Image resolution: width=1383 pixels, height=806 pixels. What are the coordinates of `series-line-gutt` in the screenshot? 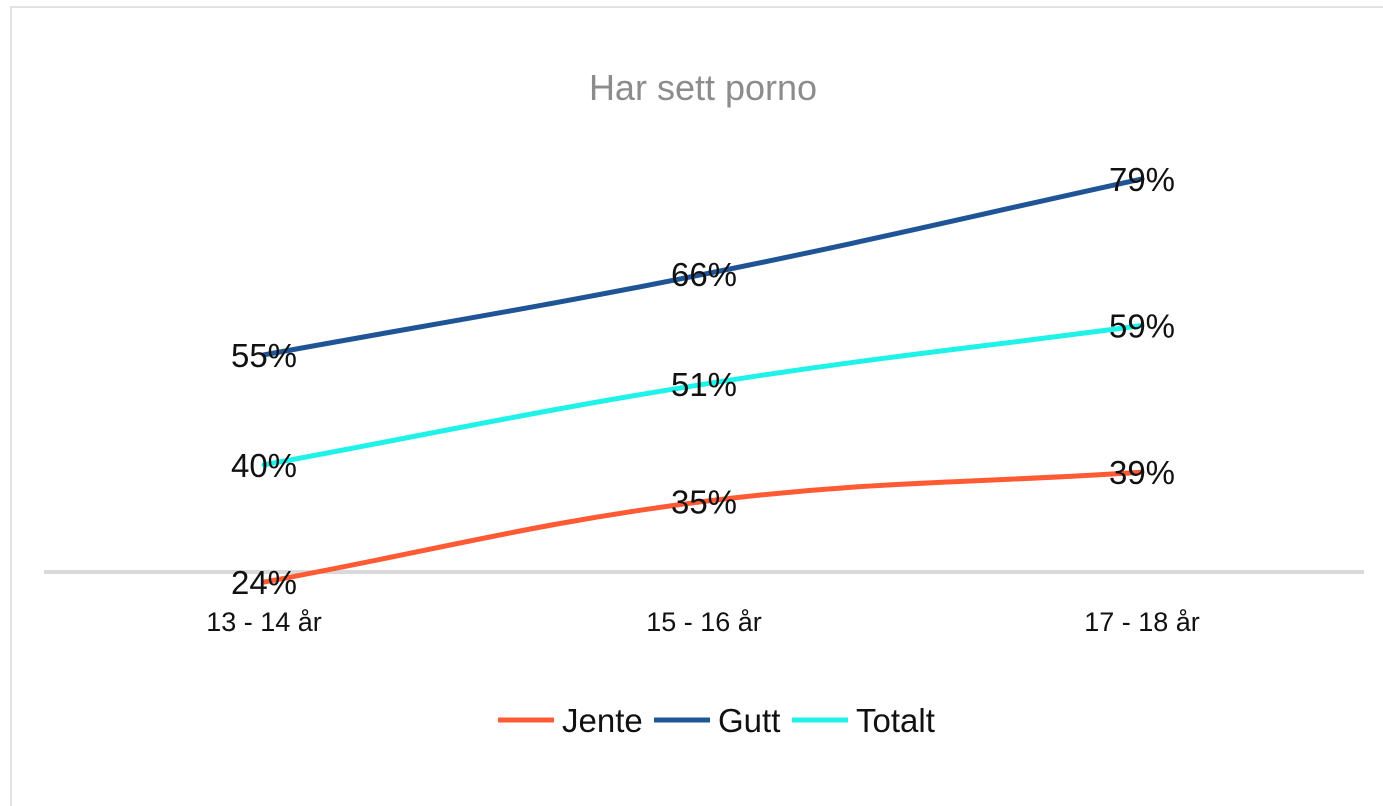 It's located at (703, 267).